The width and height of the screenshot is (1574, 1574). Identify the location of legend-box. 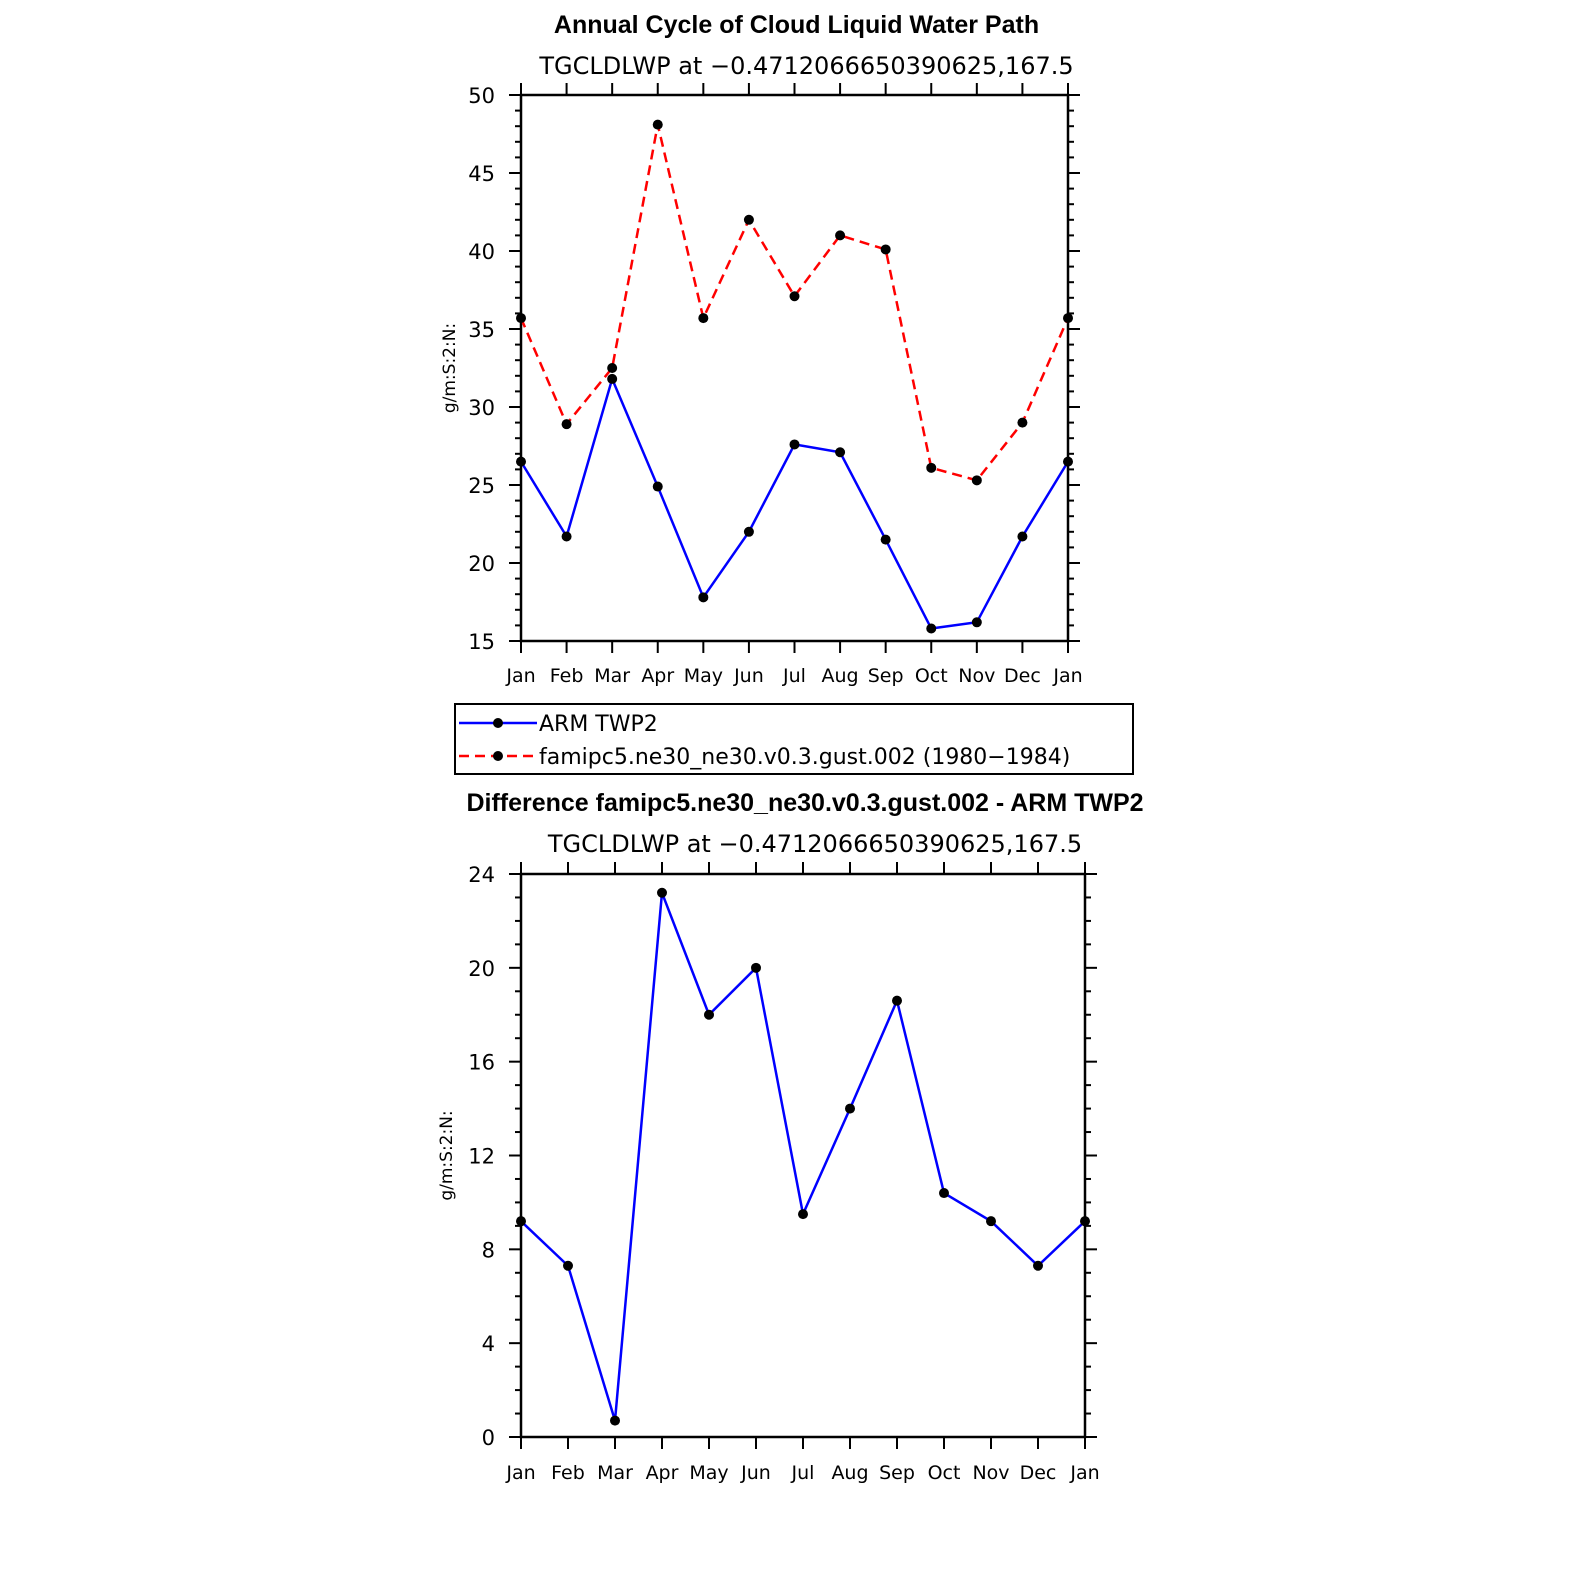
(794, 739).